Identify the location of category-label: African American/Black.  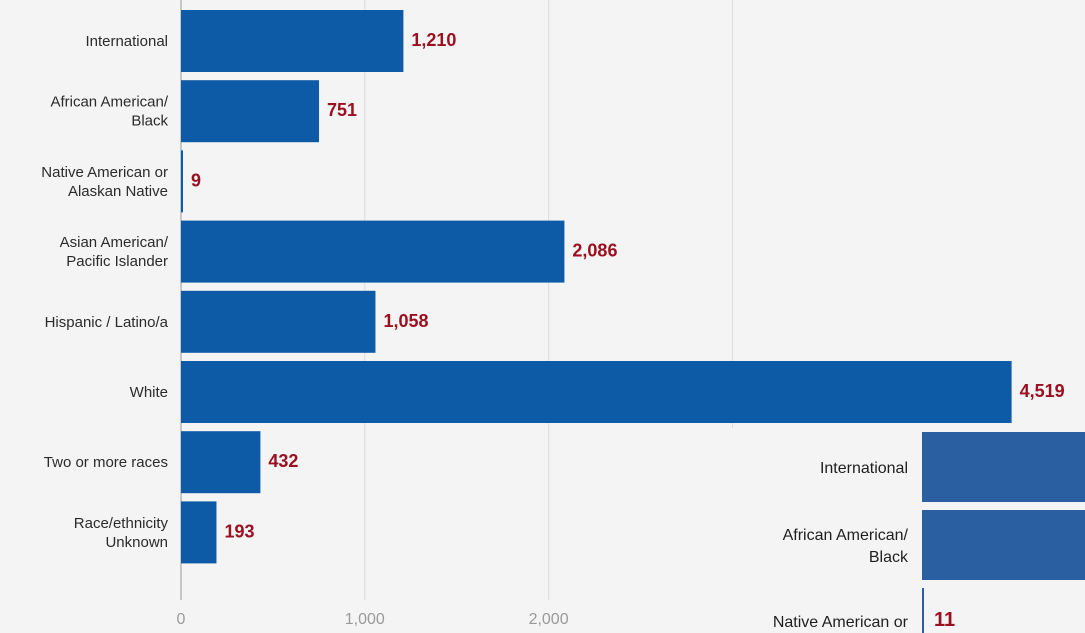
(109, 112).